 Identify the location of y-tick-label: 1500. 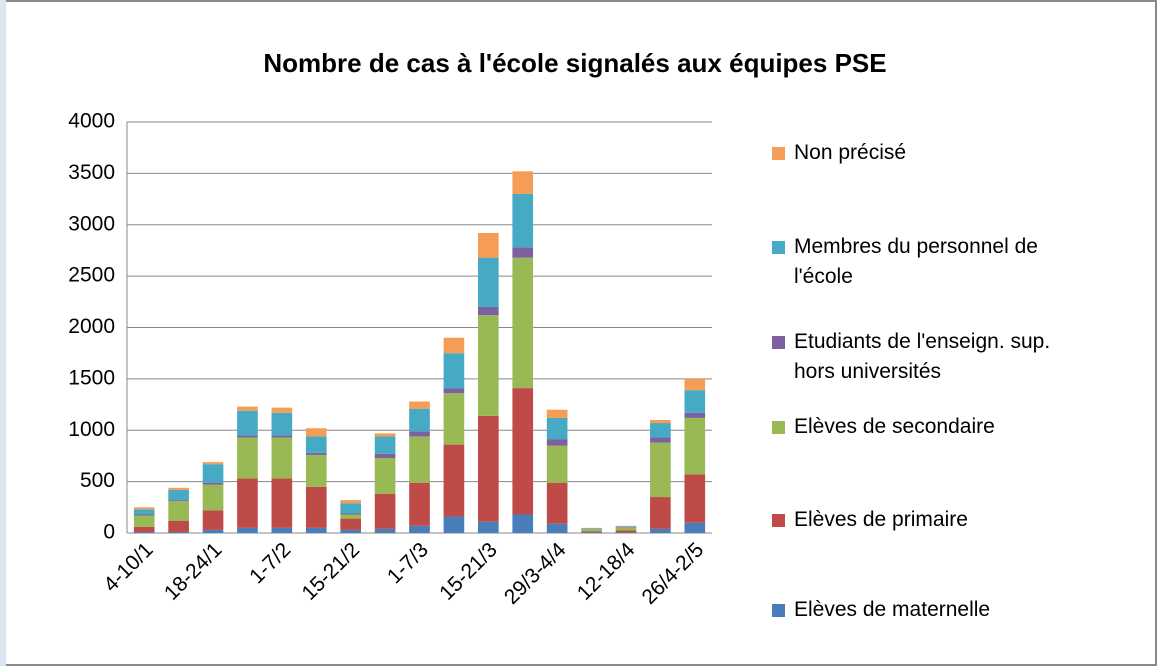
(91, 377).